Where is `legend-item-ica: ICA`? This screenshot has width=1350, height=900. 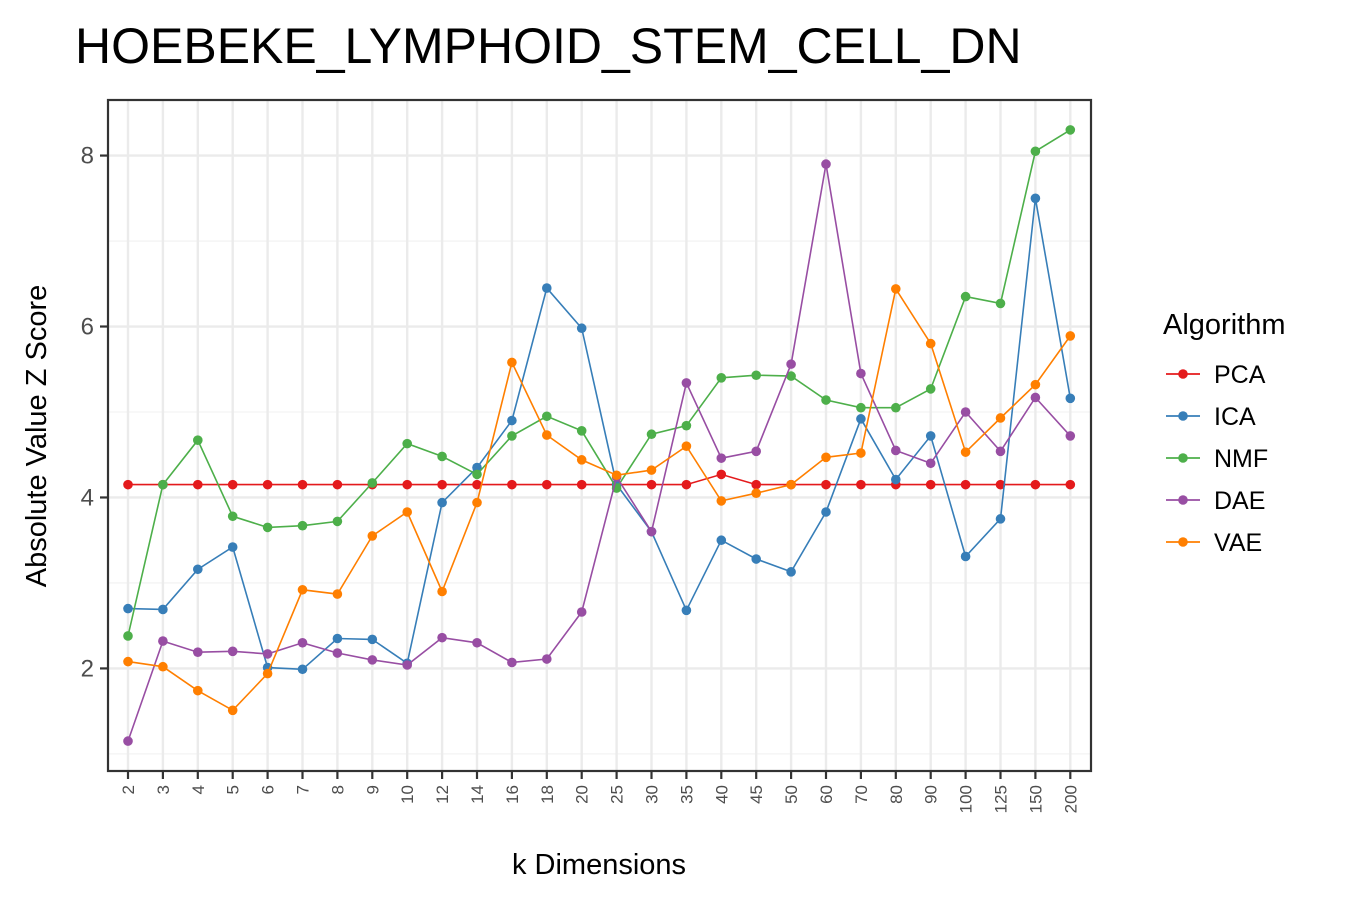
legend-item-ica: ICA is located at coordinates (1211, 417).